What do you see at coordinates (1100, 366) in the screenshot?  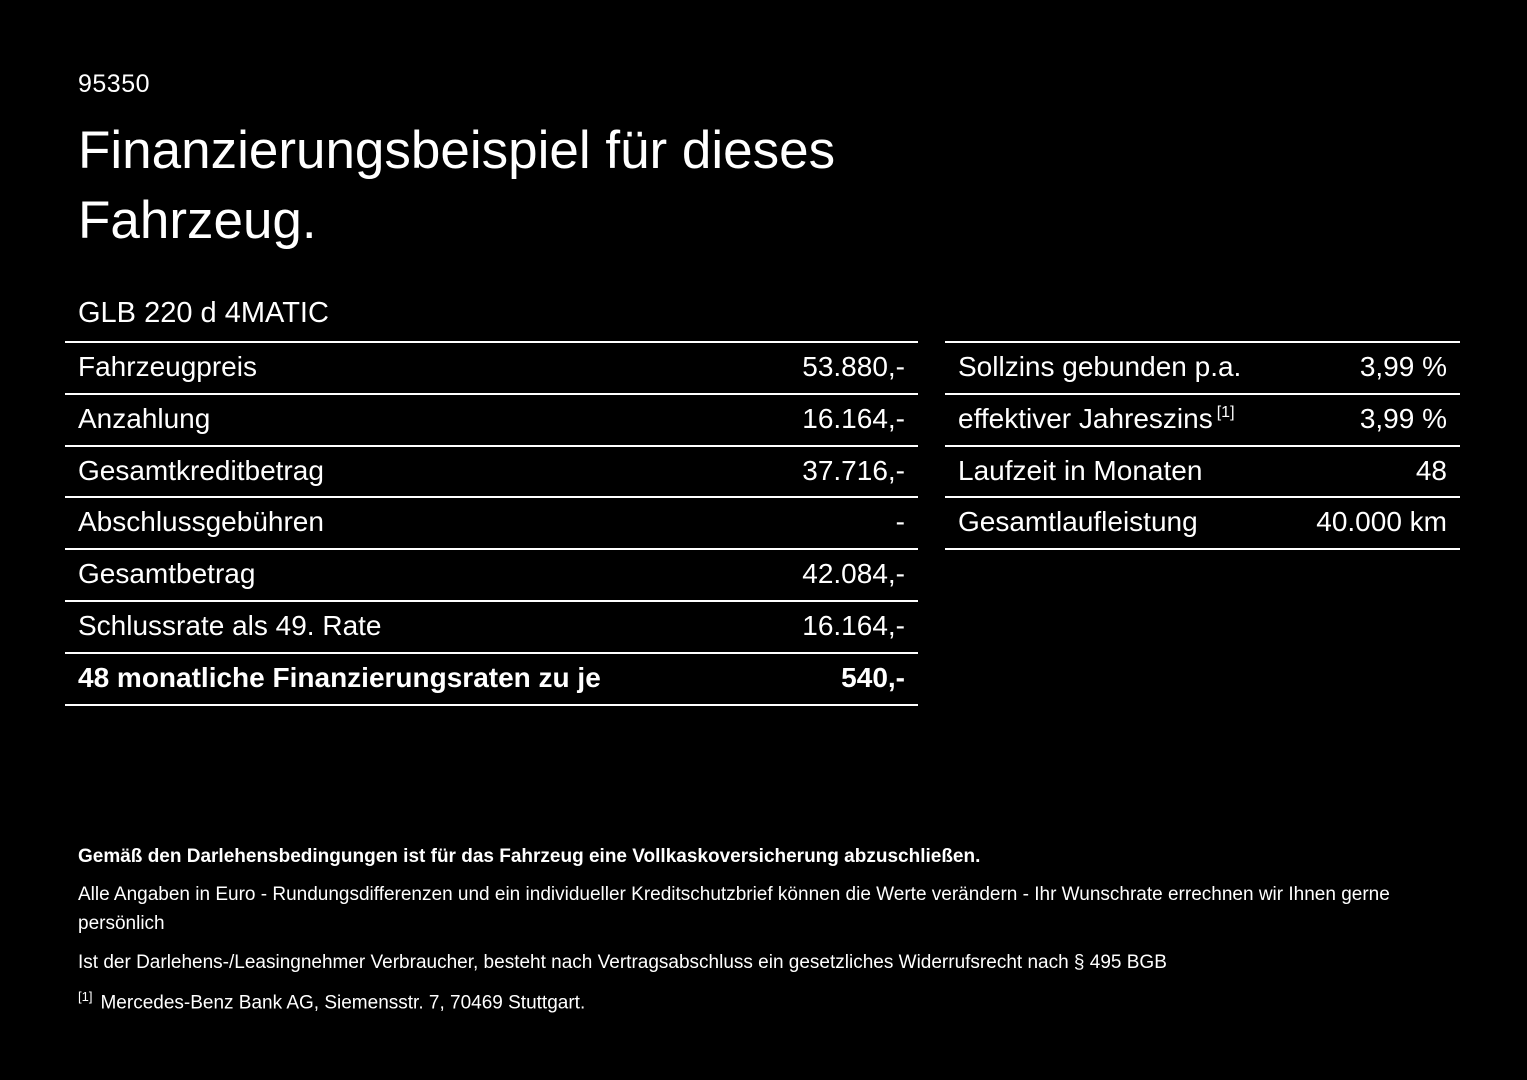 I see `row-label: Sollzins gebunden p.a.` at bounding box center [1100, 366].